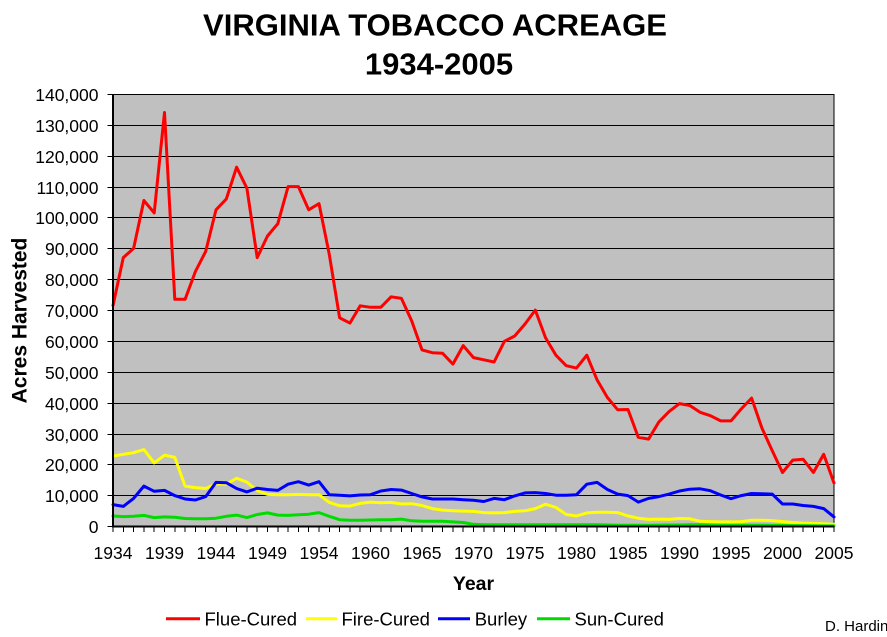 This screenshot has height=637, width=887. I want to click on svg-text: 30,000, so click(72, 435).